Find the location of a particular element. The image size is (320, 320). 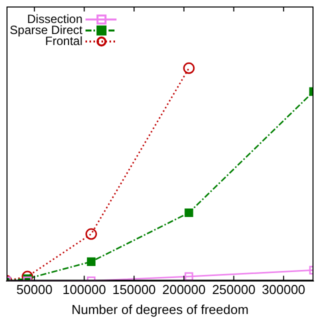

x-tick-label: 150000 is located at coordinates (134, 290).